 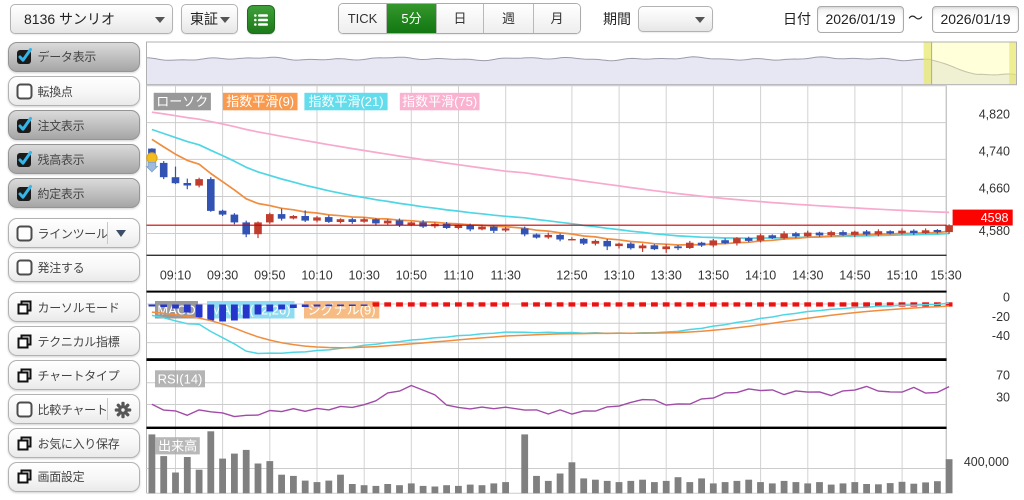 What do you see at coordinates (1006, 297) in the screenshot?
I see `svg-text: 0` at bounding box center [1006, 297].